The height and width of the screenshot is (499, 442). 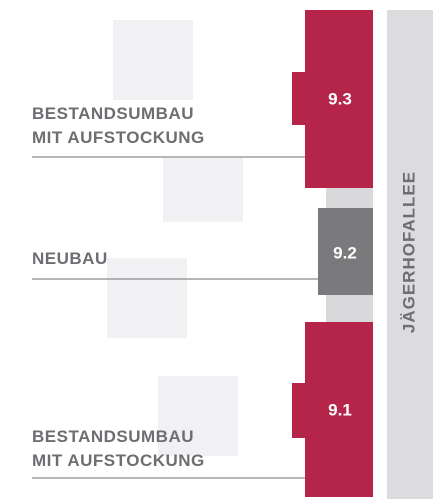 I want to click on building-id: 9.1, so click(x=340, y=409).